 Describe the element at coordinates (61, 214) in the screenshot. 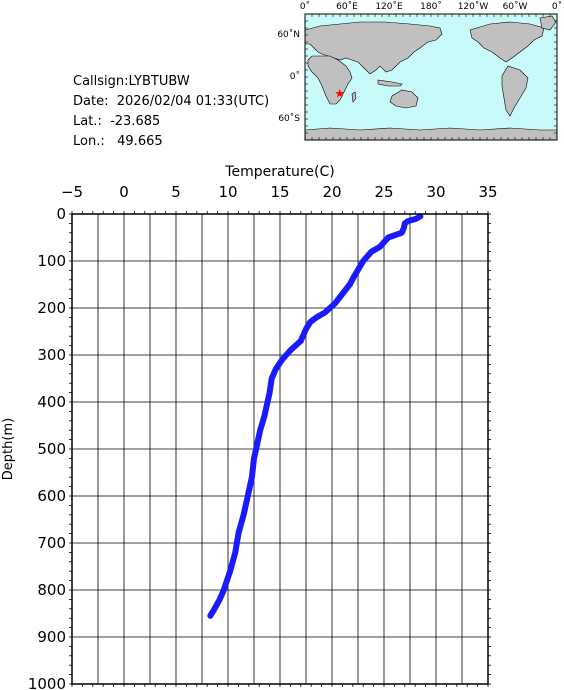

I see `y-tick-label: 0` at that location.